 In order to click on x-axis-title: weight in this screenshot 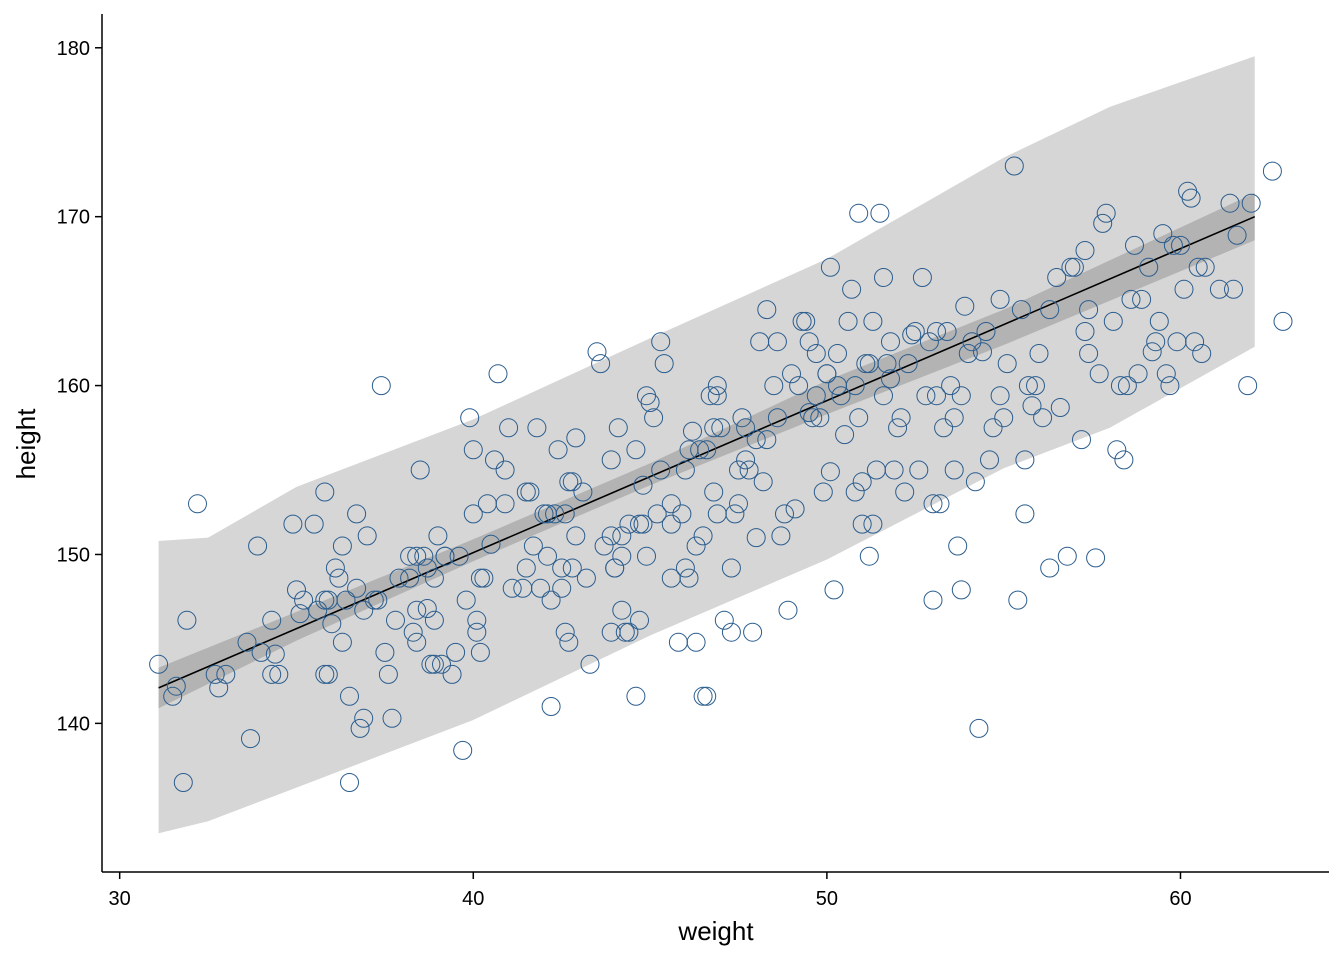, I will do `click(715, 931)`.